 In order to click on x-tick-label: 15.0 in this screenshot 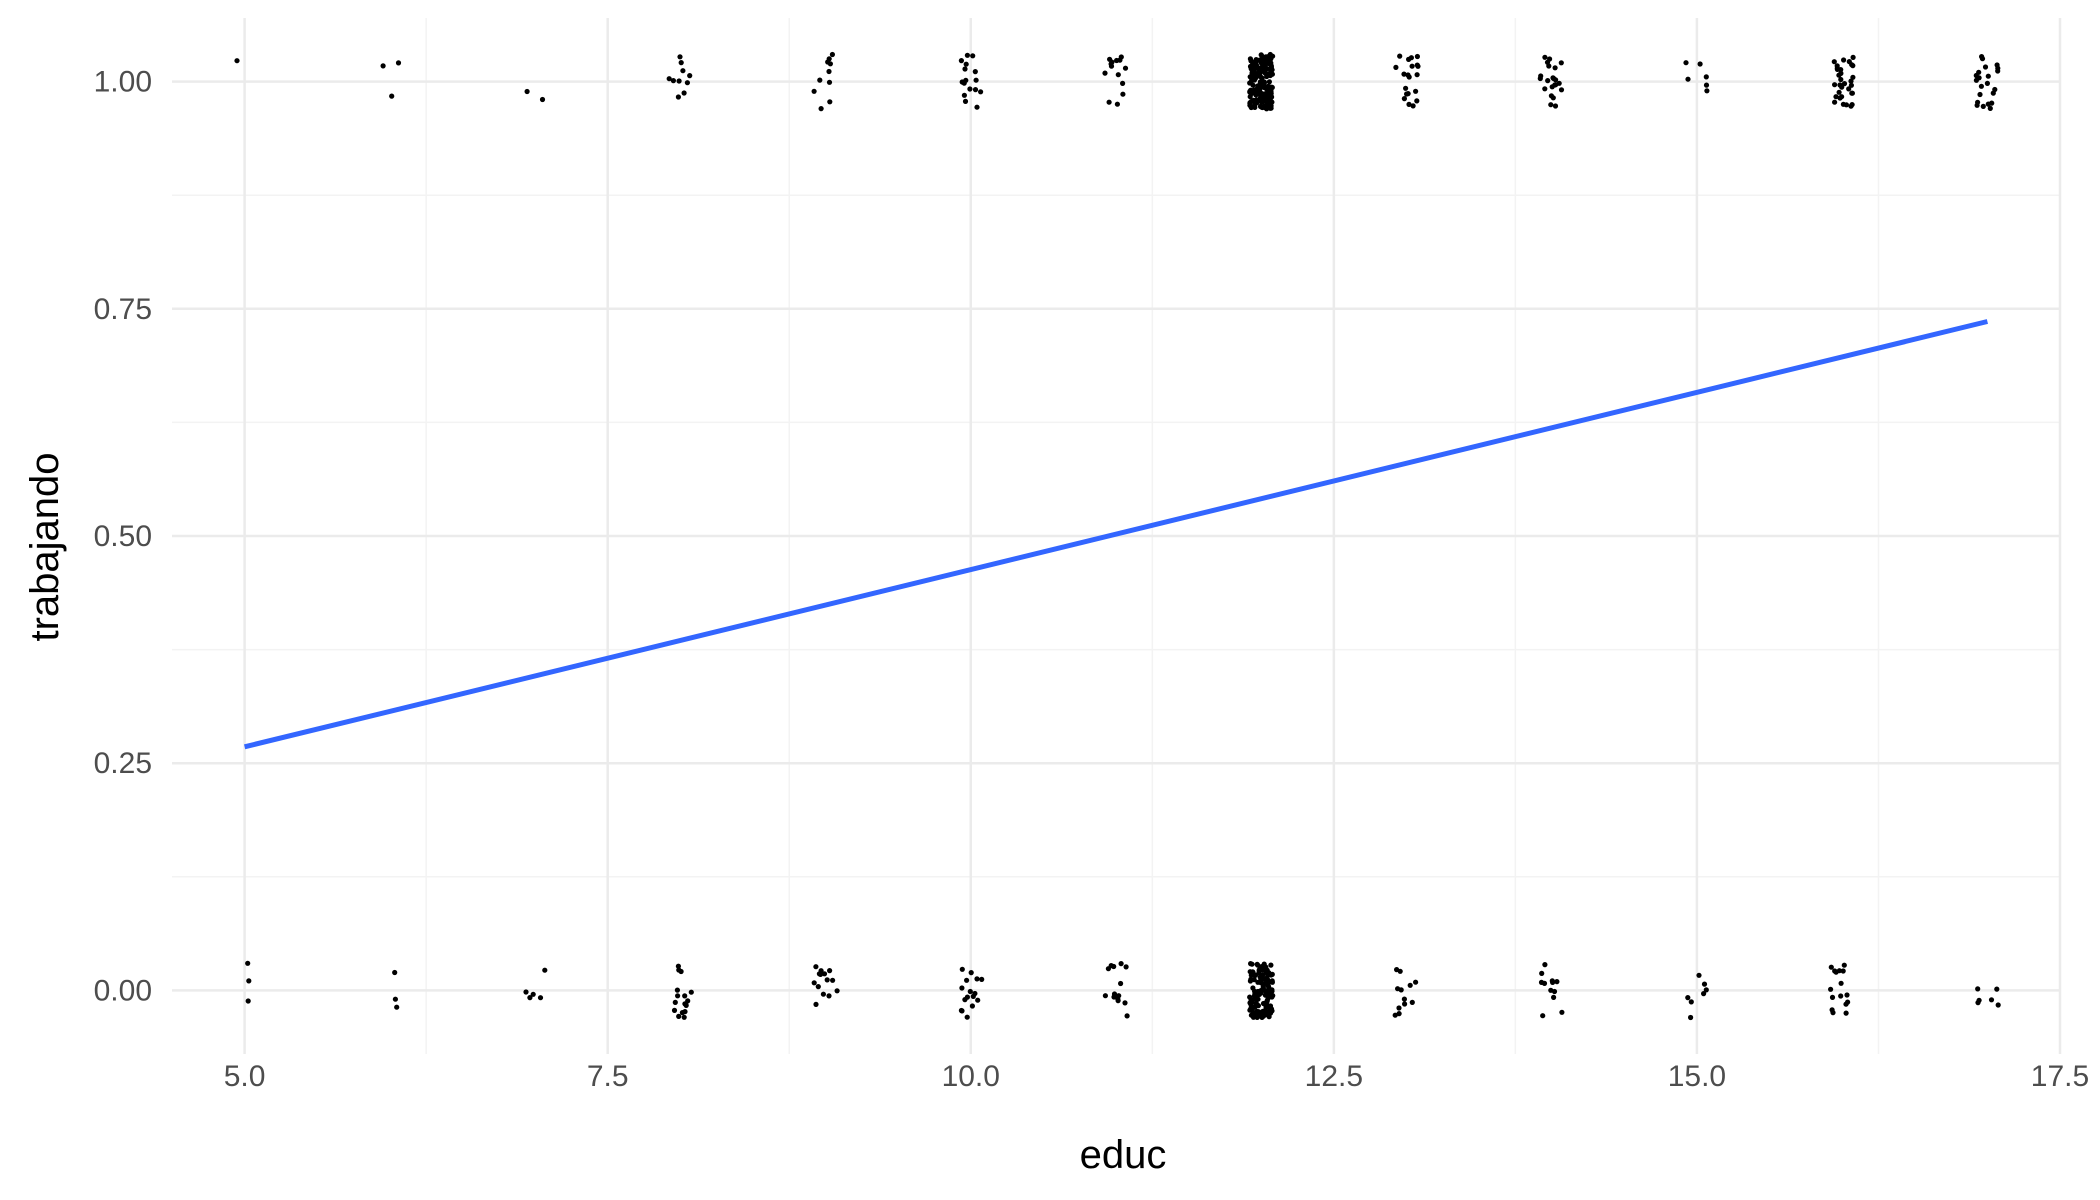, I will do `click(1697, 1076)`.